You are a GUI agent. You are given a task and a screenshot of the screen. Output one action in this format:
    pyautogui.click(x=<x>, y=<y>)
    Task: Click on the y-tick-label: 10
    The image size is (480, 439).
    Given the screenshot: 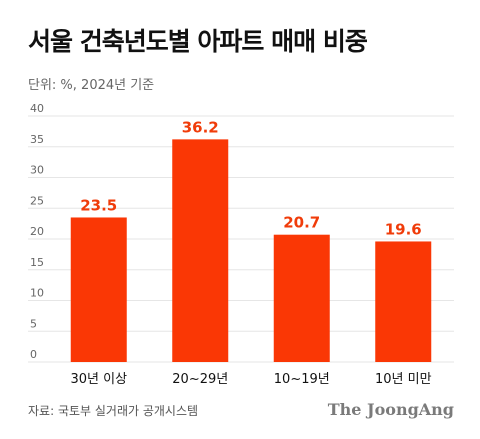 What is the action you would take?
    pyautogui.click(x=37, y=293)
    